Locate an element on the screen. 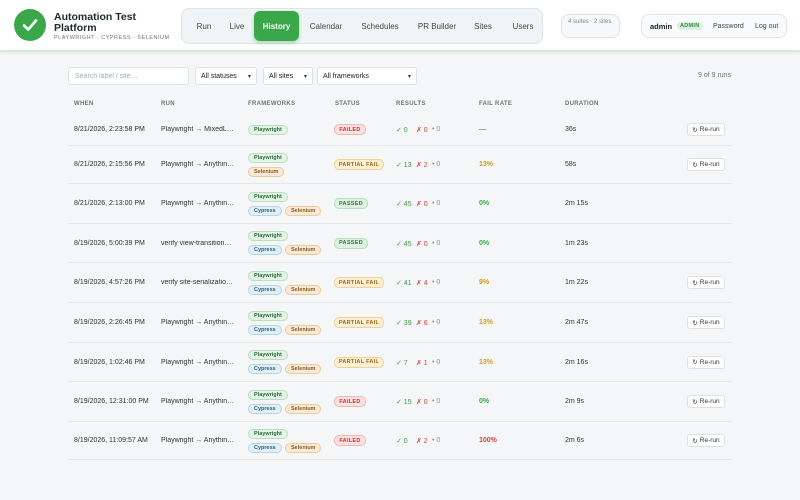 This screenshot has height=500, width=800. fail-rate: 100% is located at coordinates (488, 440).